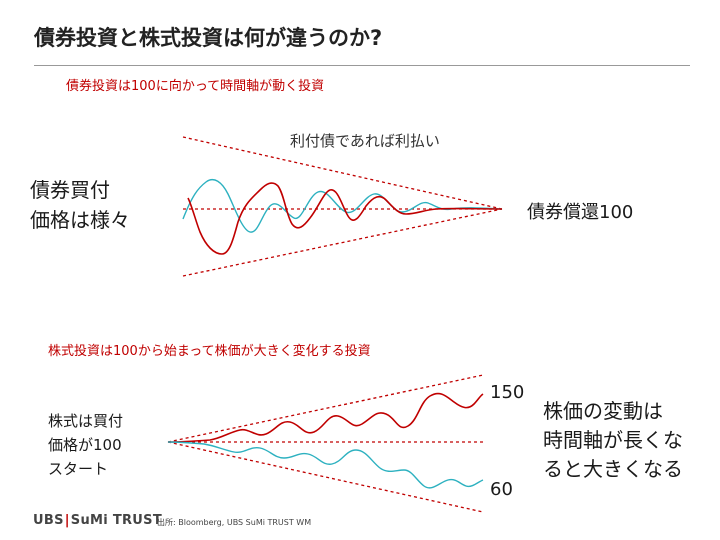  I want to click on stock-lower-boundary, so click(325, 477).